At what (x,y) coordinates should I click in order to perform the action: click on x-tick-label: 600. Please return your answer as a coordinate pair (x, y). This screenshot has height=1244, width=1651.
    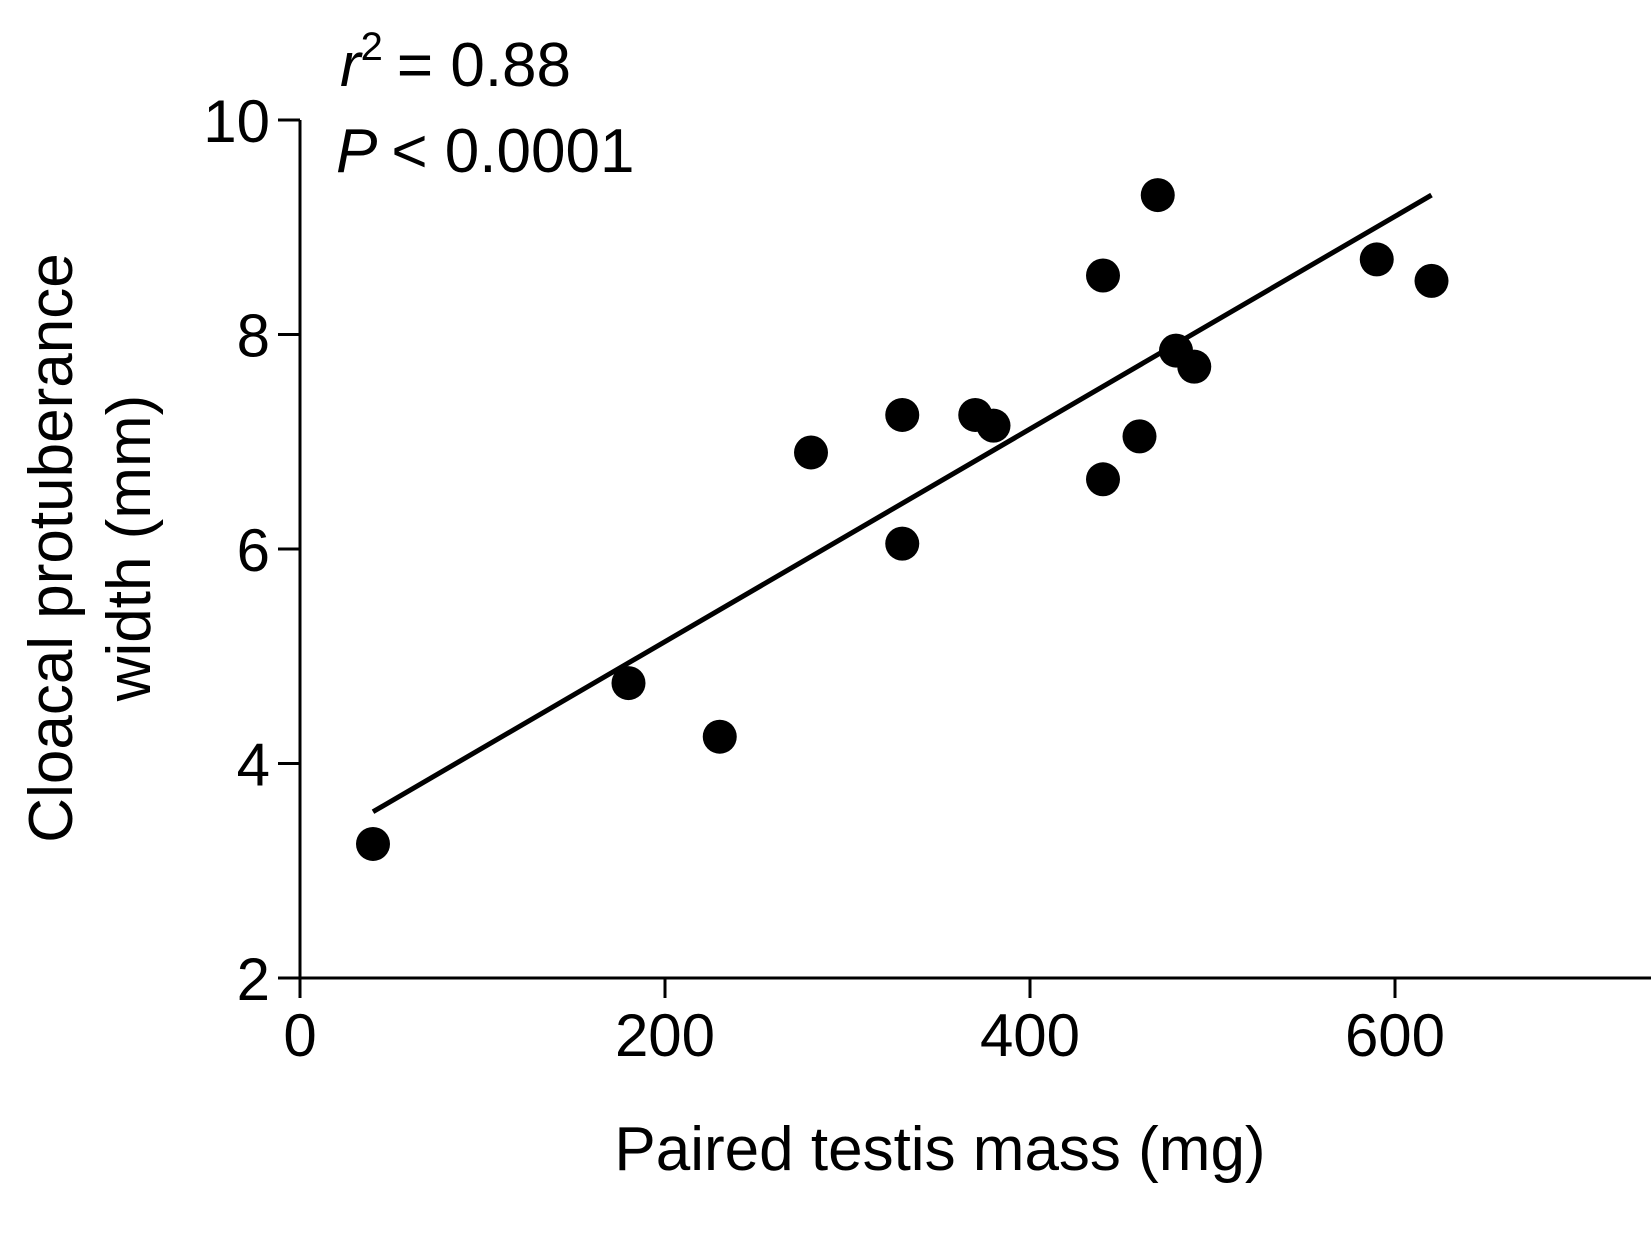
    Looking at the image, I should click on (1395, 1035).